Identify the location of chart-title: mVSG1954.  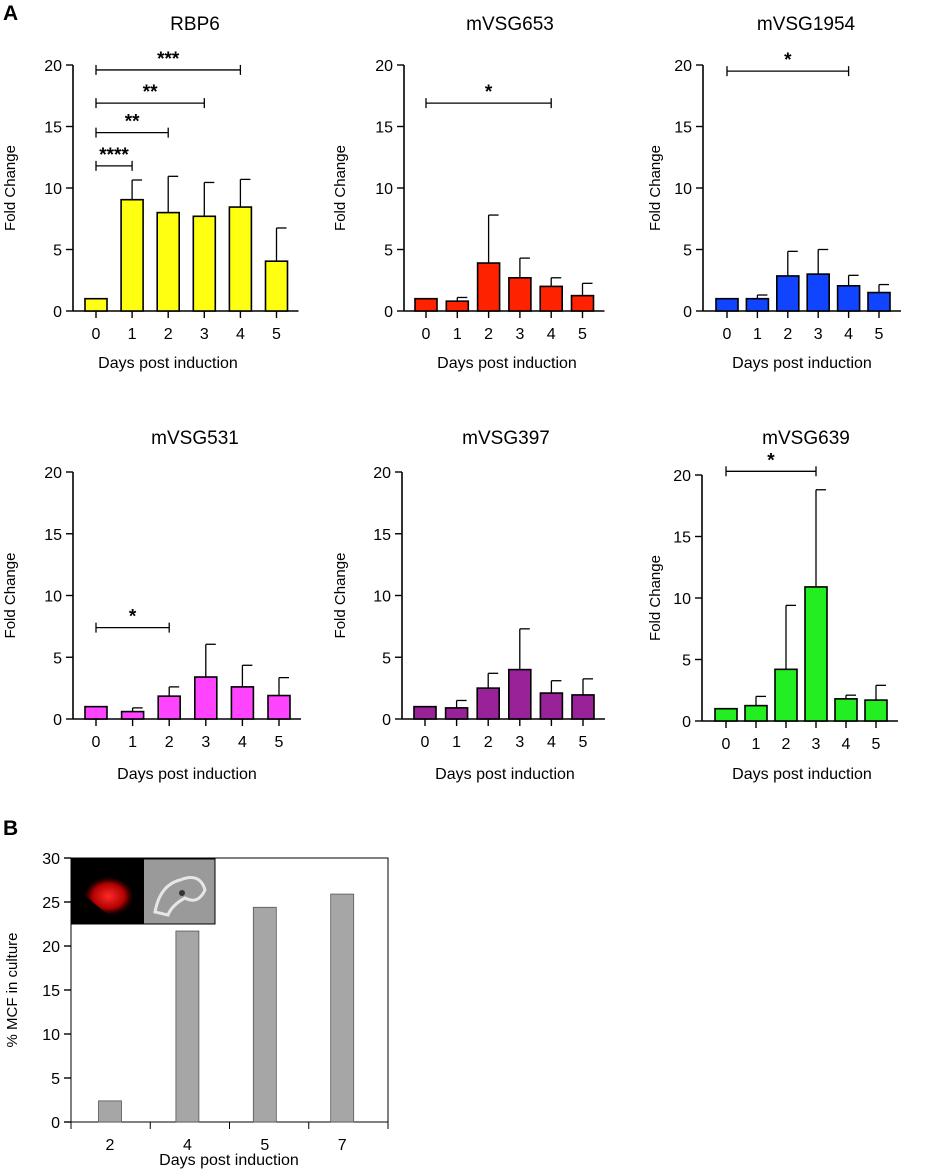
(806, 24).